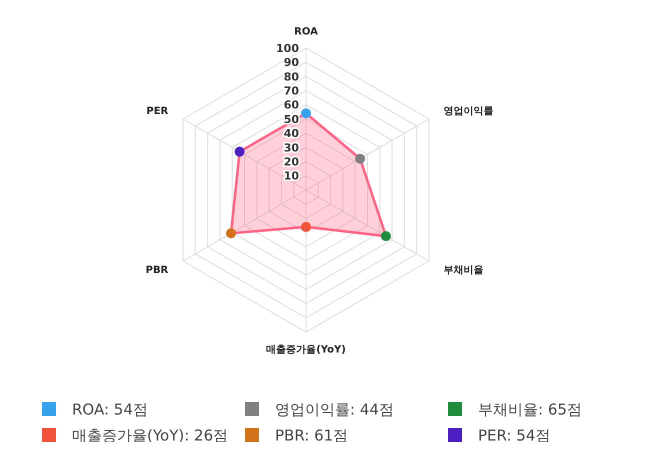  Describe the element at coordinates (157, 270) in the screenshot. I see `spoke-label: PBR` at that location.